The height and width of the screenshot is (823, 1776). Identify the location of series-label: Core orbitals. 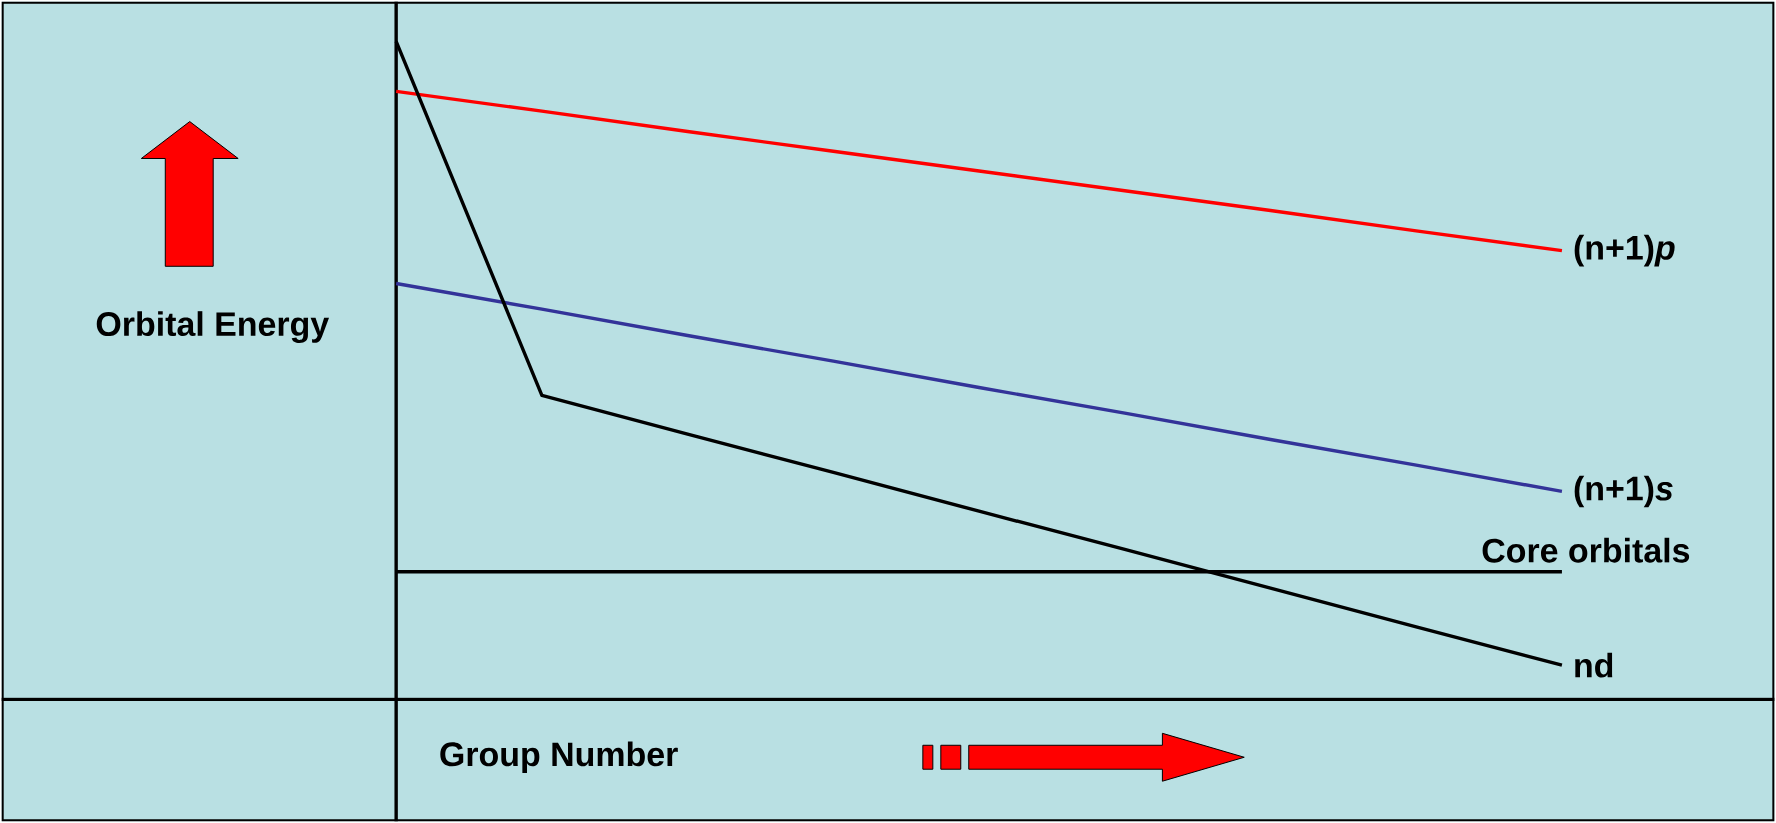
(1586, 550).